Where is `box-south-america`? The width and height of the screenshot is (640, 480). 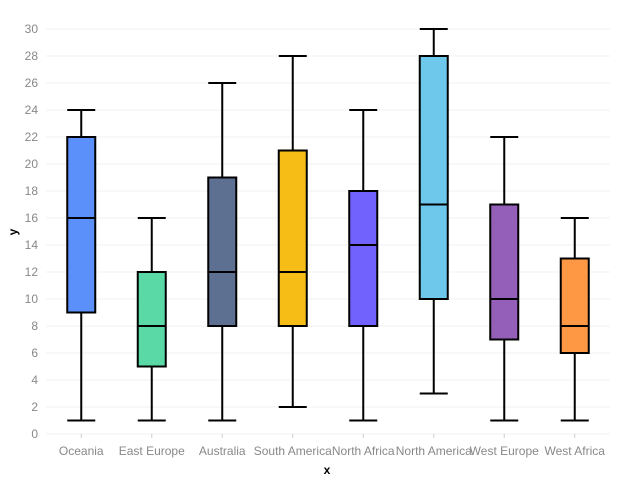
box-south-america is located at coordinates (292, 231).